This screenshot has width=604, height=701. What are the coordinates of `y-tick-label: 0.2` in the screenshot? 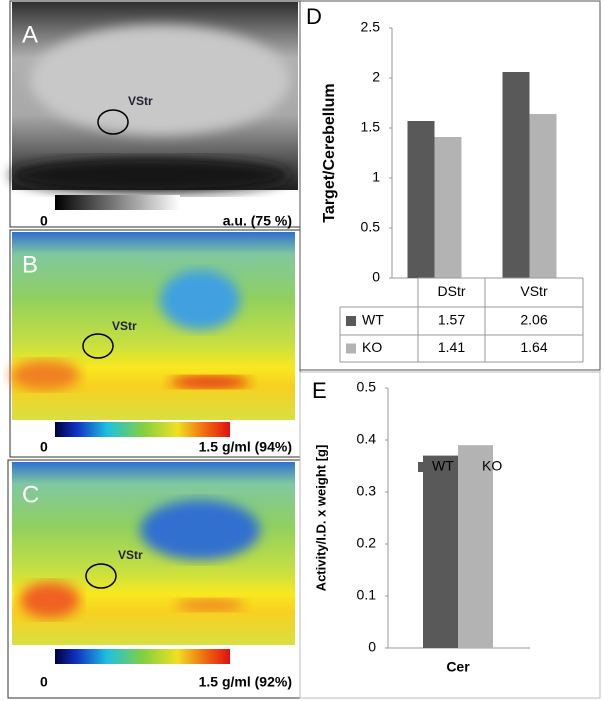 It's located at (367, 543).